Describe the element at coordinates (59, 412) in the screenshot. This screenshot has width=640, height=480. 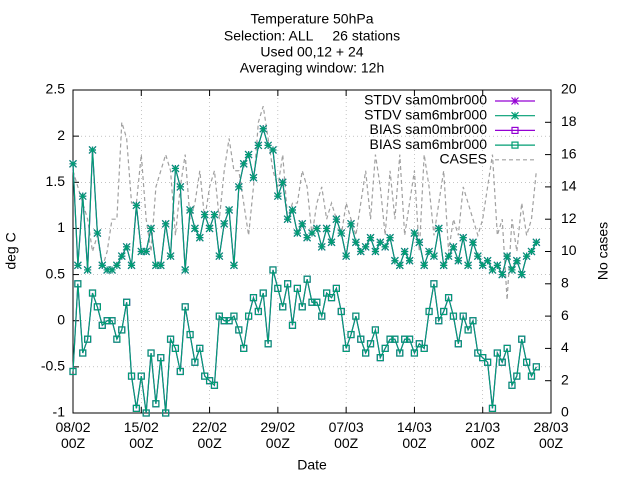
I see `y-tick-label: -1` at that location.